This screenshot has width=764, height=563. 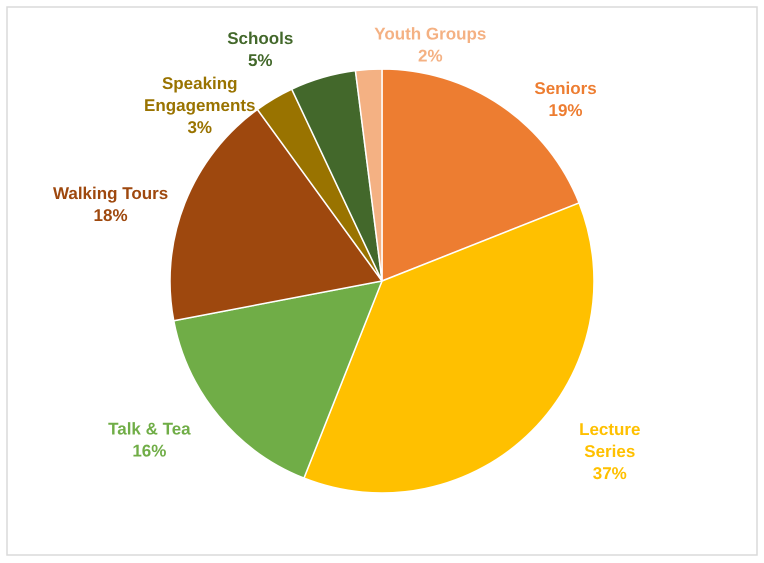 What do you see at coordinates (565, 88) in the screenshot?
I see `slice-label: Seniors` at bounding box center [565, 88].